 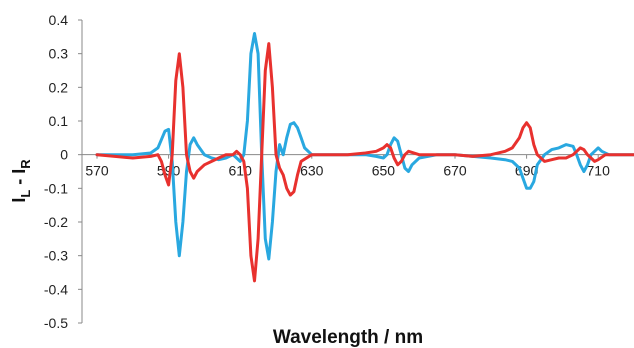 What do you see at coordinates (59, 20) in the screenshot?
I see `y-tick-label: 0.4` at bounding box center [59, 20].